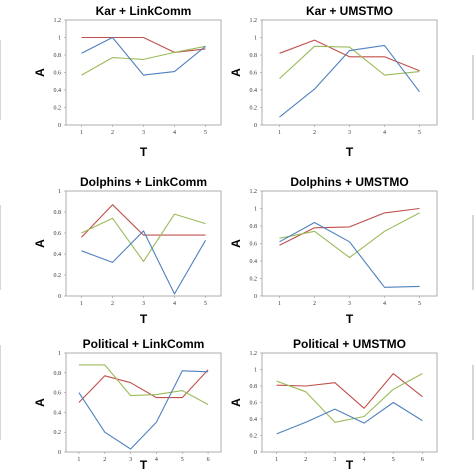 This screenshot has height=474, width=474. What do you see at coordinates (127, 81) in the screenshot?
I see `chart-panel-1: Kar + LinkComm 0 0.2 0.4 0.6 0.8 1 1.2 1 2 3 4 5 T A` at bounding box center [127, 81].